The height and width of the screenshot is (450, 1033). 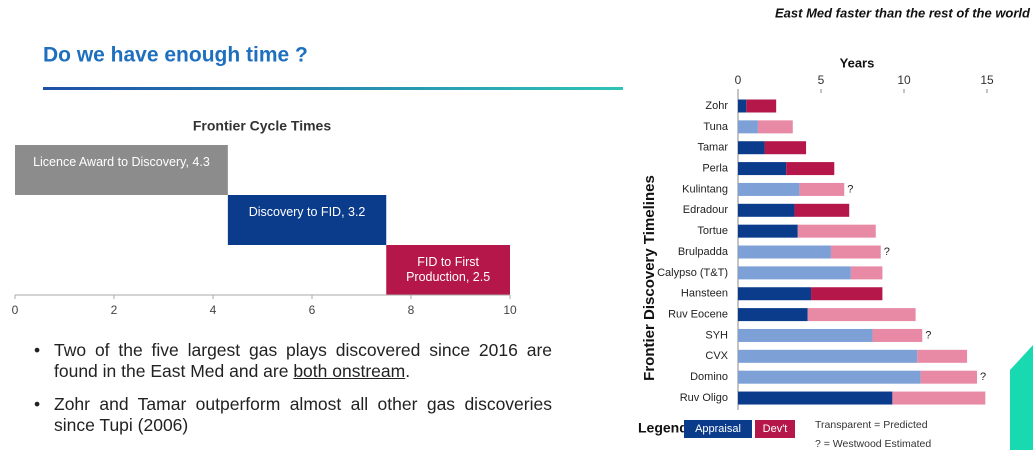 I want to click on y-tick-label: CVX, so click(x=716, y=356).